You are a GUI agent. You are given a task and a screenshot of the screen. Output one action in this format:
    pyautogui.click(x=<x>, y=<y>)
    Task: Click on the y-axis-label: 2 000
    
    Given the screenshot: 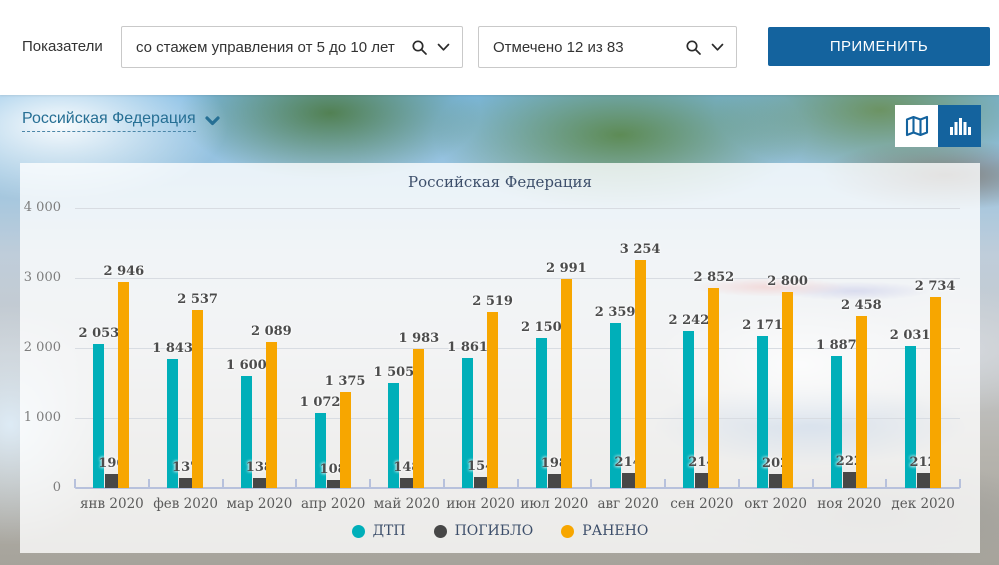 What is the action you would take?
    pyautogui.click(x=42, y=347)
    